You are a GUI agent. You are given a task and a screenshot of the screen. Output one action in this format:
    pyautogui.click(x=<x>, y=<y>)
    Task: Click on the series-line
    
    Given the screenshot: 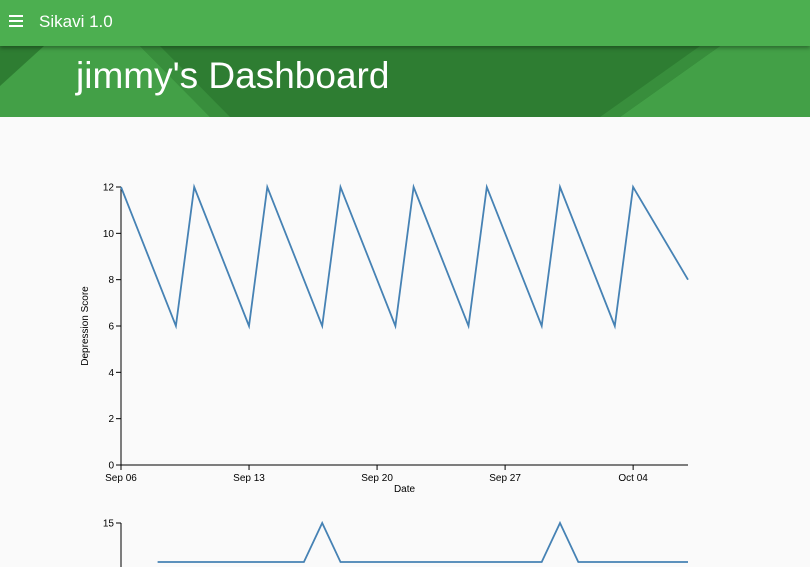 What is the action you would take?
    pyautogui.click(x=422, y=541)
    